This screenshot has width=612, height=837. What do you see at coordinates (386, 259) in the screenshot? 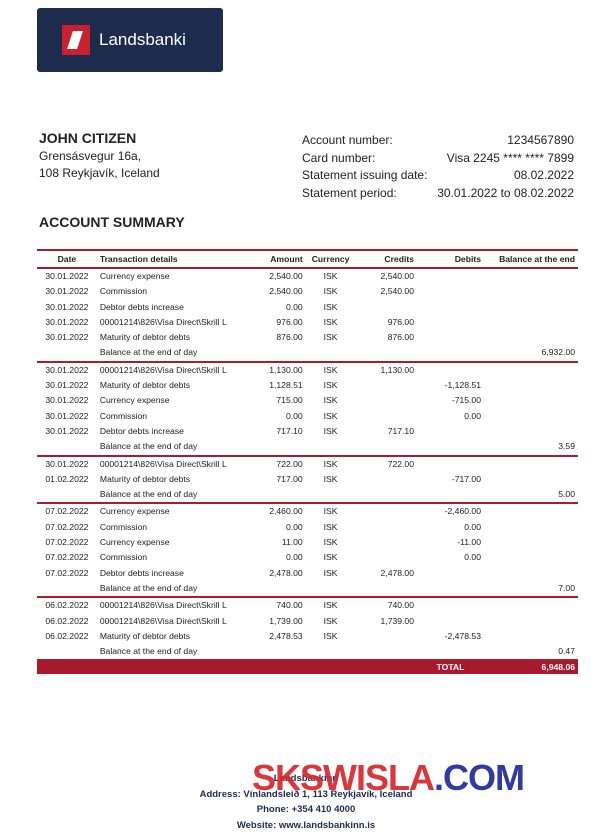
I see `header-cell: Credits` at bounding box center [386, 259].